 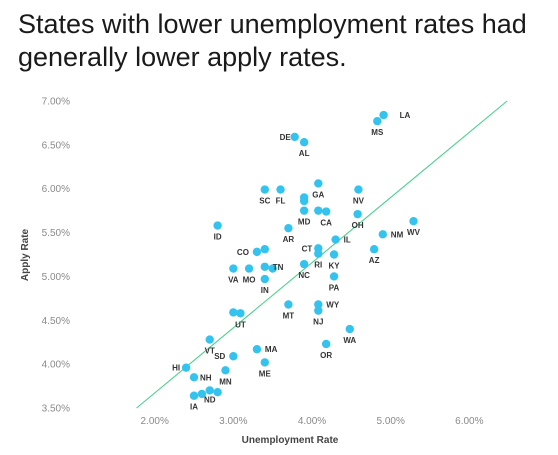 I want to click on point-label: AZ, so click(x=374, y=260).